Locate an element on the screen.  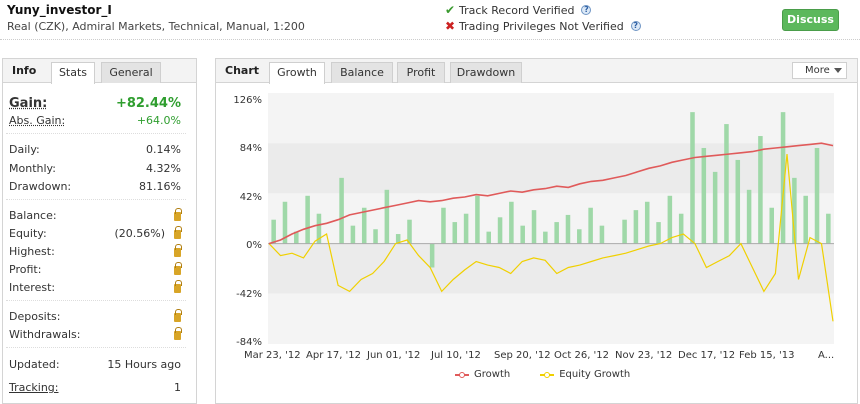
x-tick-label: Jun 01, '12 is located at coordinates (394, 355).